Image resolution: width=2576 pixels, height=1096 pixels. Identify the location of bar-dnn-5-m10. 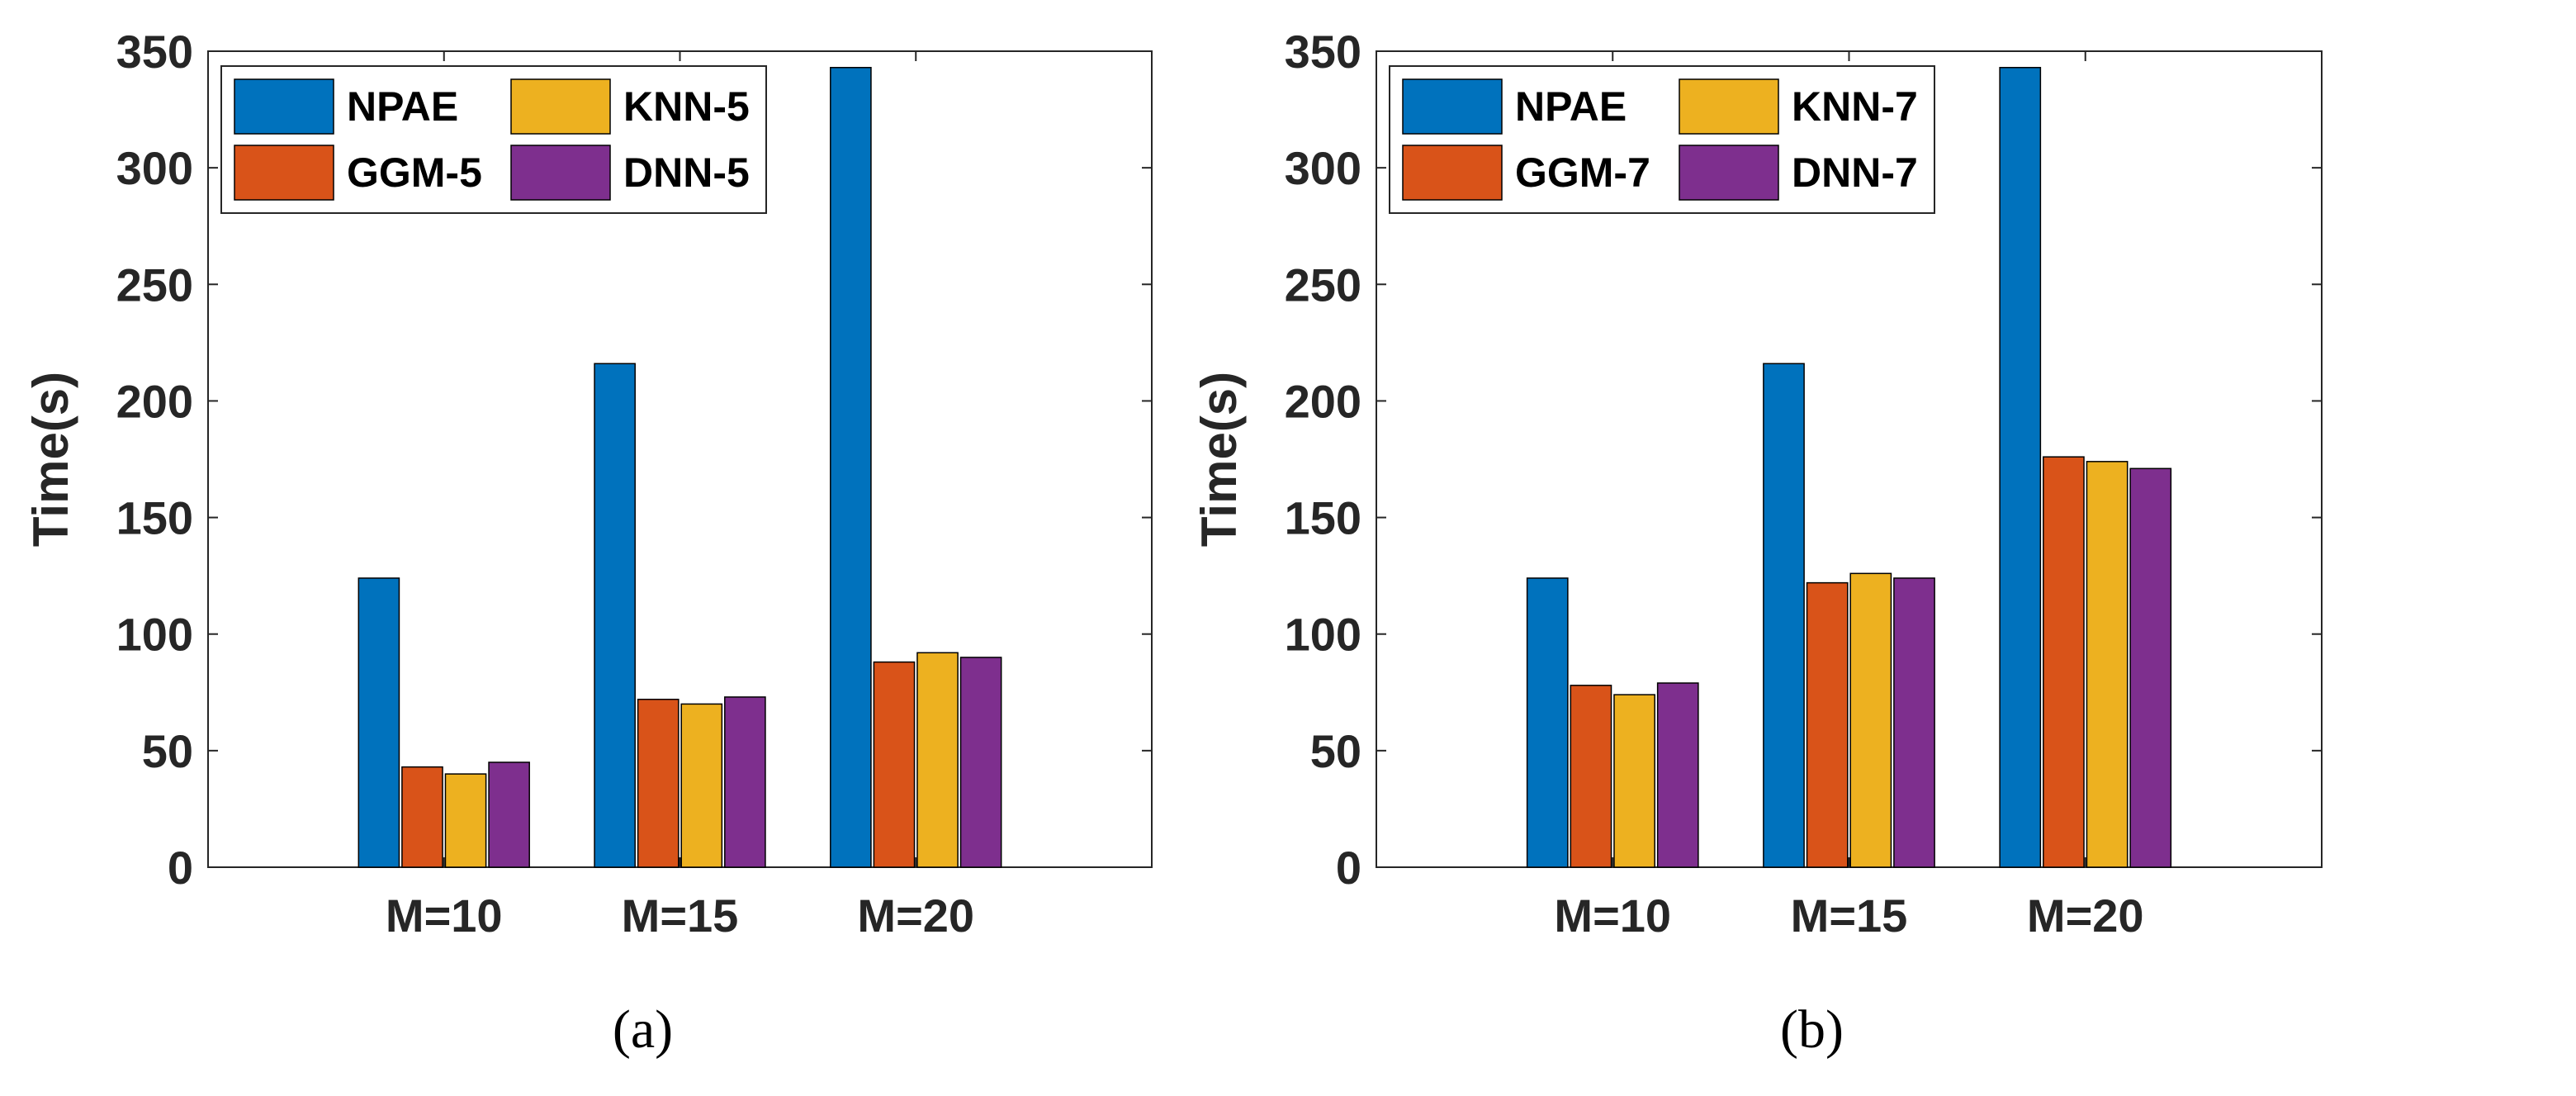
(509, 815).